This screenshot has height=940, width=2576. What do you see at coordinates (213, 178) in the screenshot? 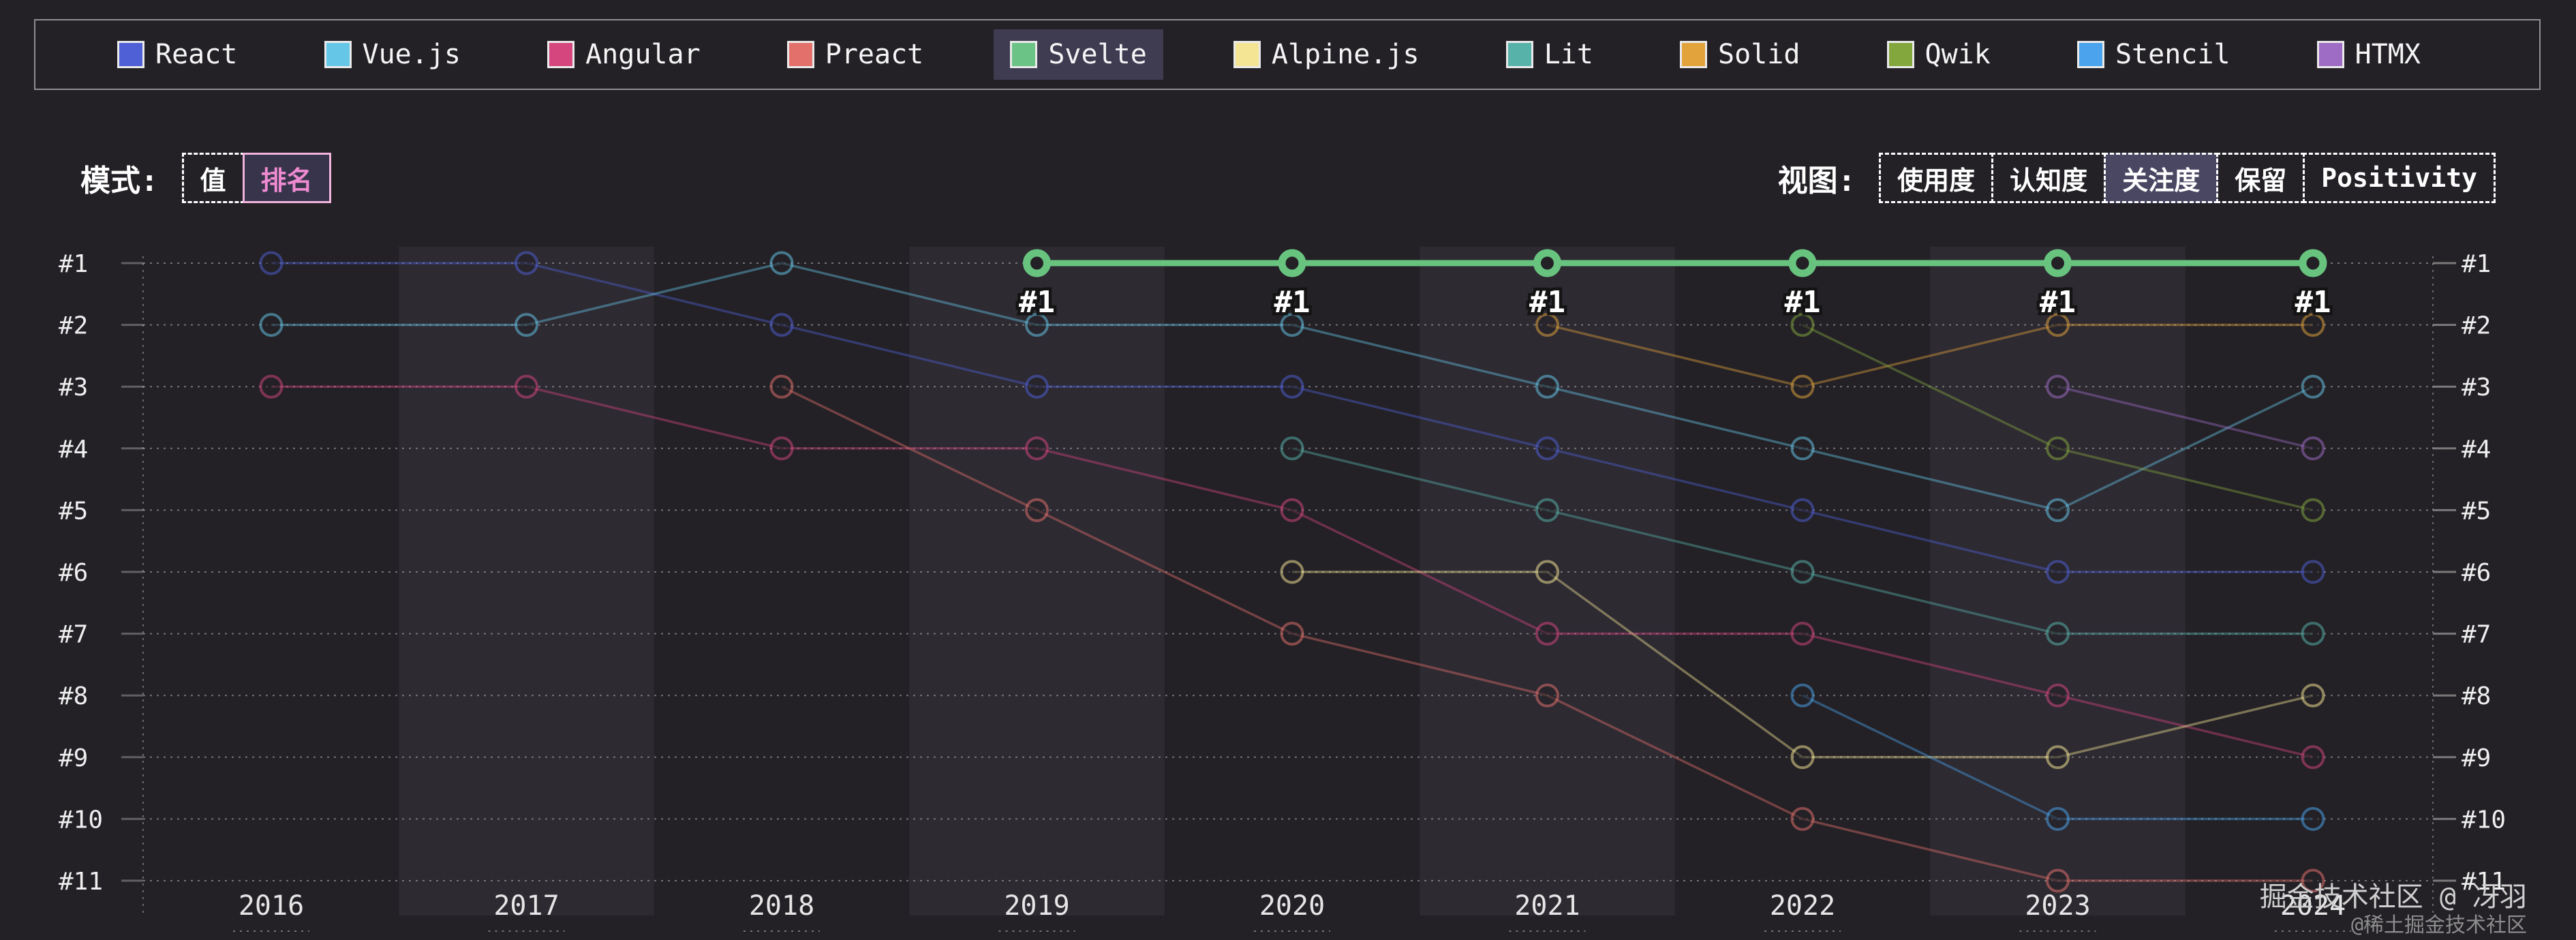
I see `mode-option-value: 值` at bounding box center [213, 178].